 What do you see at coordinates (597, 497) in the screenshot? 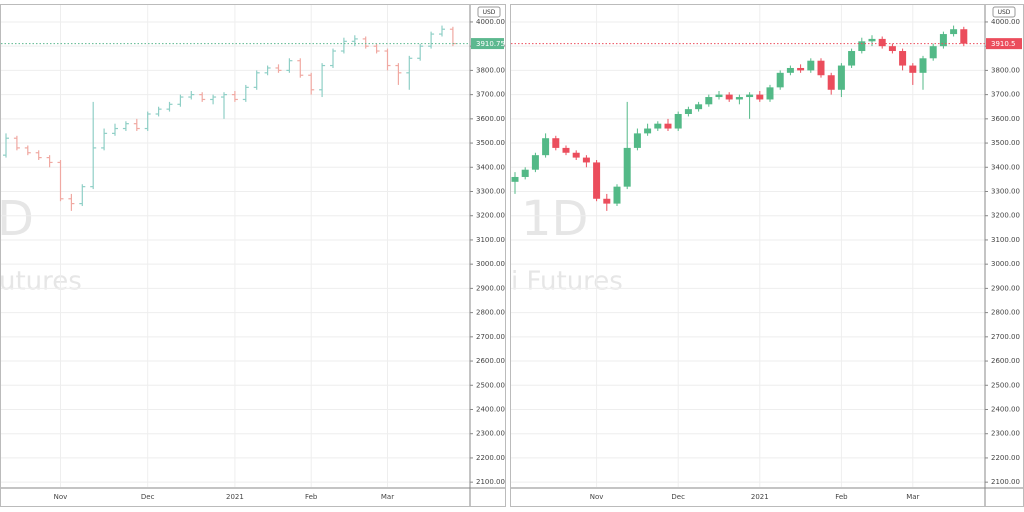
I see `x-tick-label: Nov` at bounding box center [597, 497].